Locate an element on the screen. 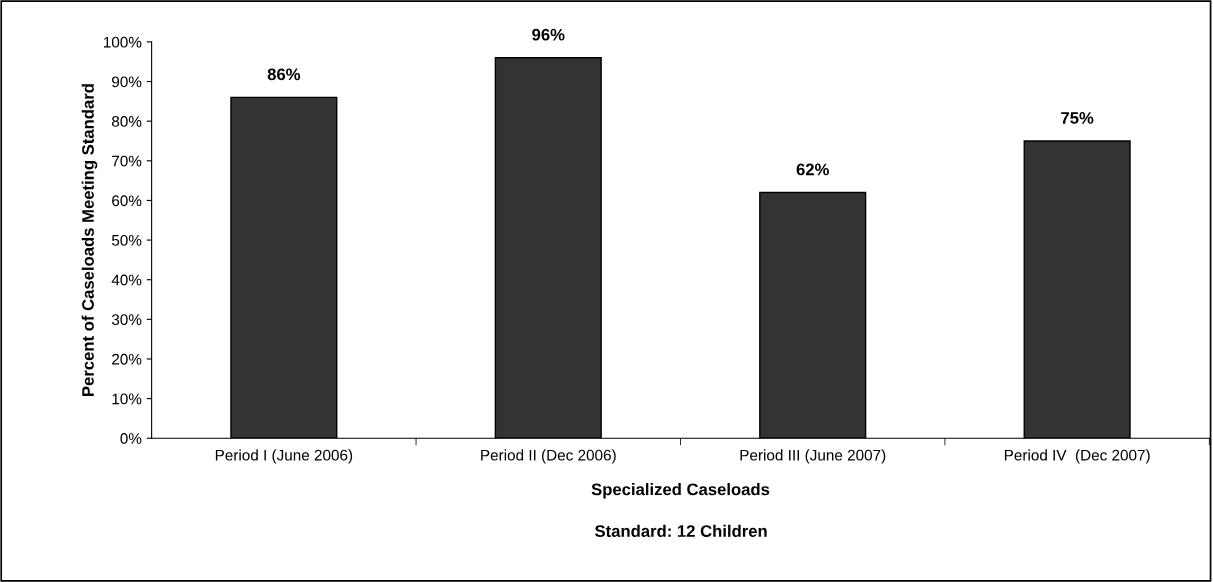 The width and height of the screenshot is (1213, 582). text: Standard: 12 Children is located at coordinates (681, 530).